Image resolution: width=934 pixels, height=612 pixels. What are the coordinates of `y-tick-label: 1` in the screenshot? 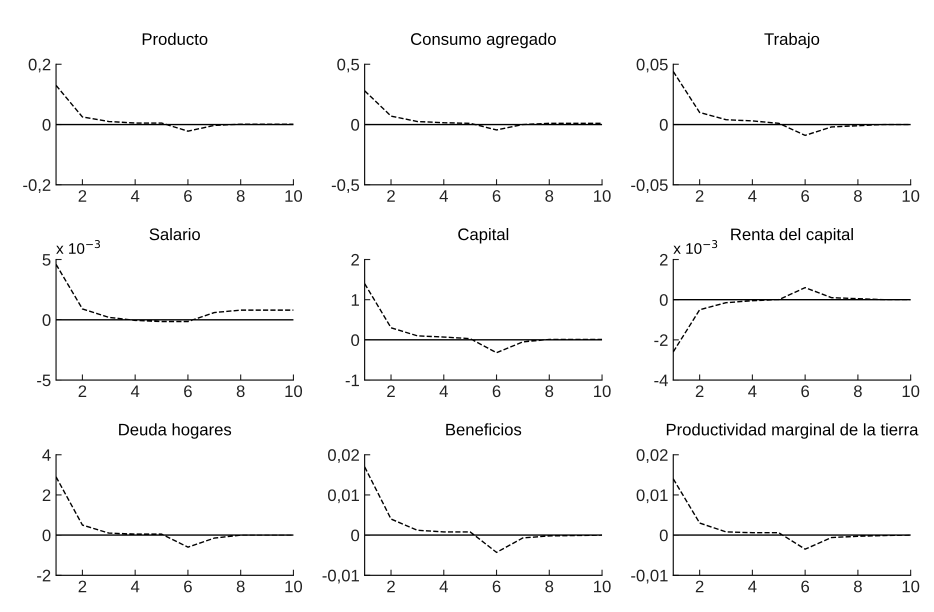 It's located at (355, 300).